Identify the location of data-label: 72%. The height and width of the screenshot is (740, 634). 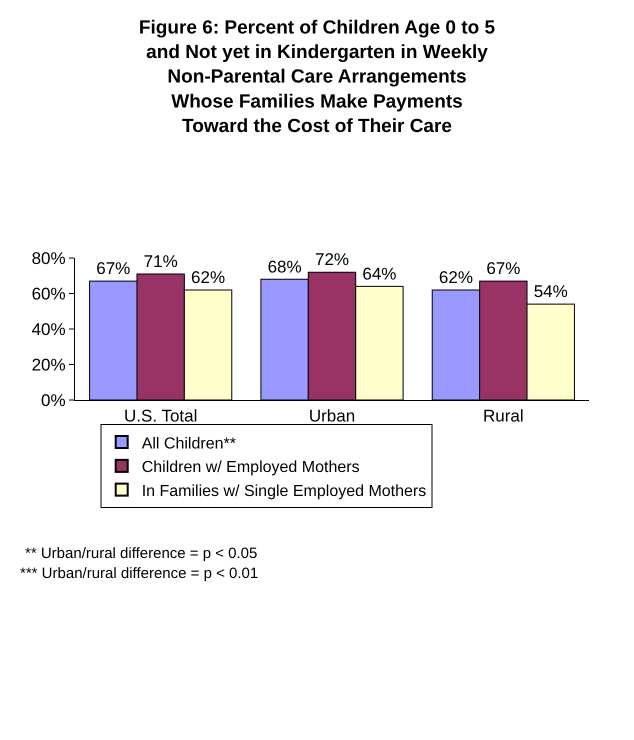
(332, 260).